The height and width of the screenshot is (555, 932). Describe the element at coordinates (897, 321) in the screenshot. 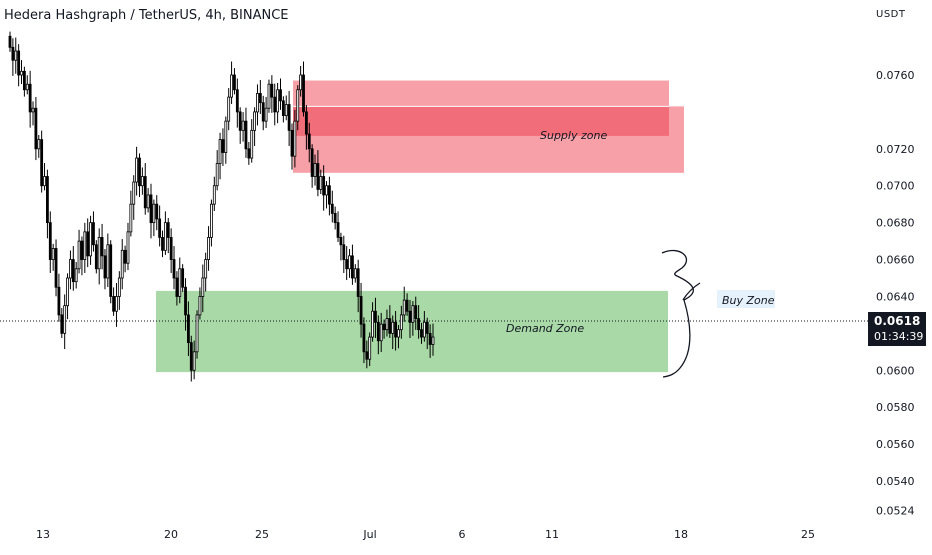

I see `last-price-value: 0.0618` at that location.